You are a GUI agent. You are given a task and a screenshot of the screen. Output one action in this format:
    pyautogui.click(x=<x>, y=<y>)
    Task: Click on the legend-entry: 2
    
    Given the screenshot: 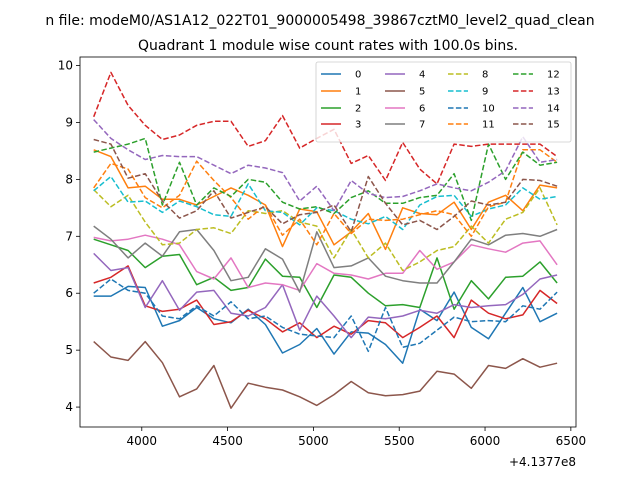 What is the action you would take?
    pyautogui.click(x=341, y=109)
    